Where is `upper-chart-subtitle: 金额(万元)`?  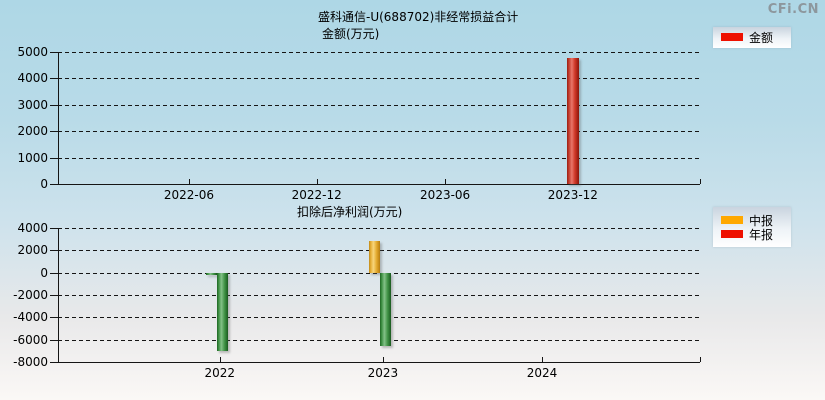 upper-chart-subtitle: 金额(万元) is located at coordinates (351, 34).